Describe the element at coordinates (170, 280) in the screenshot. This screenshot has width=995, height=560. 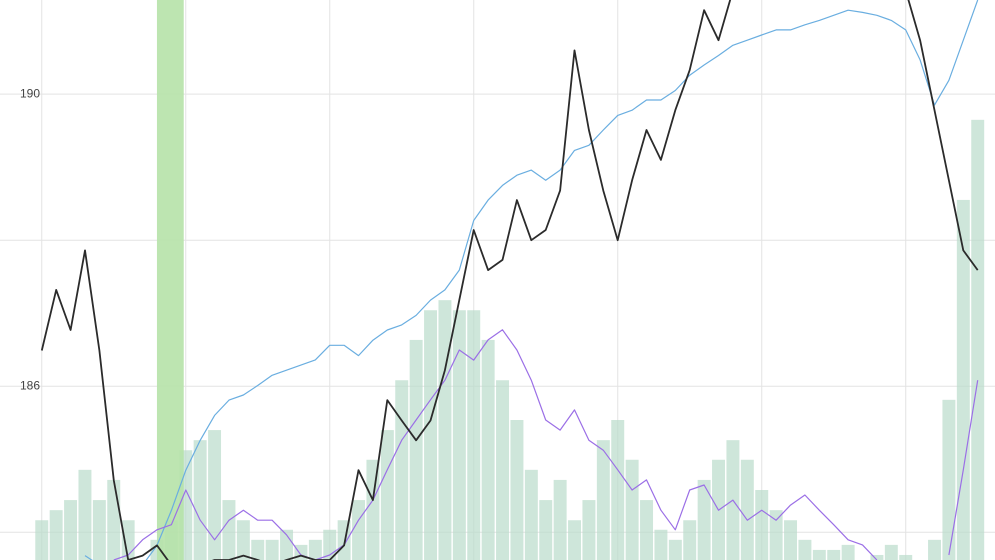
I see `highlight-band` at that location.